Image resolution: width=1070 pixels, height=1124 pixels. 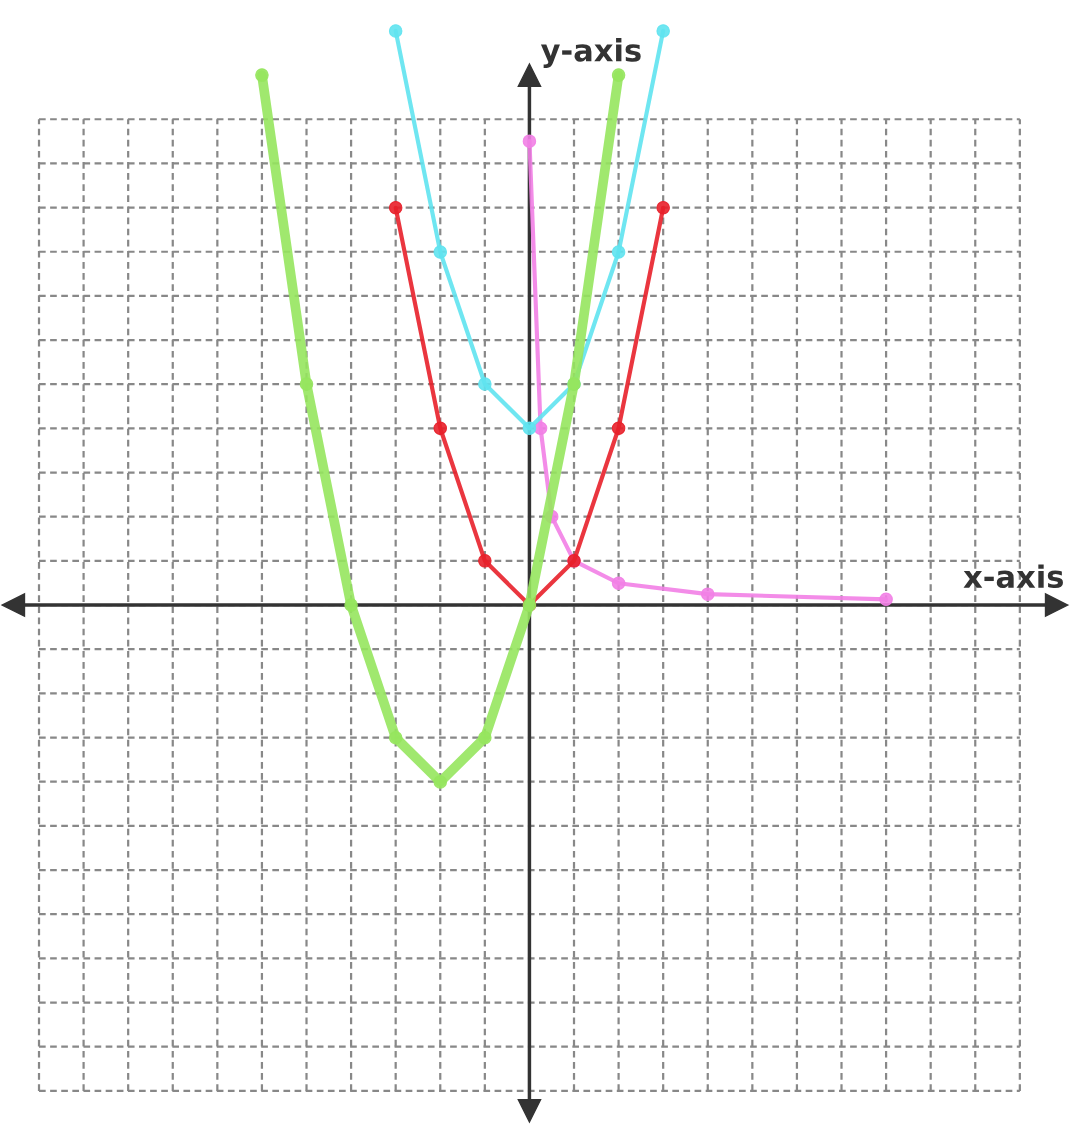 What do you see at coordinates (590, 53) in the screenshot?
I see `y-axis-title: y-axis` at bounding box center [590, 53].